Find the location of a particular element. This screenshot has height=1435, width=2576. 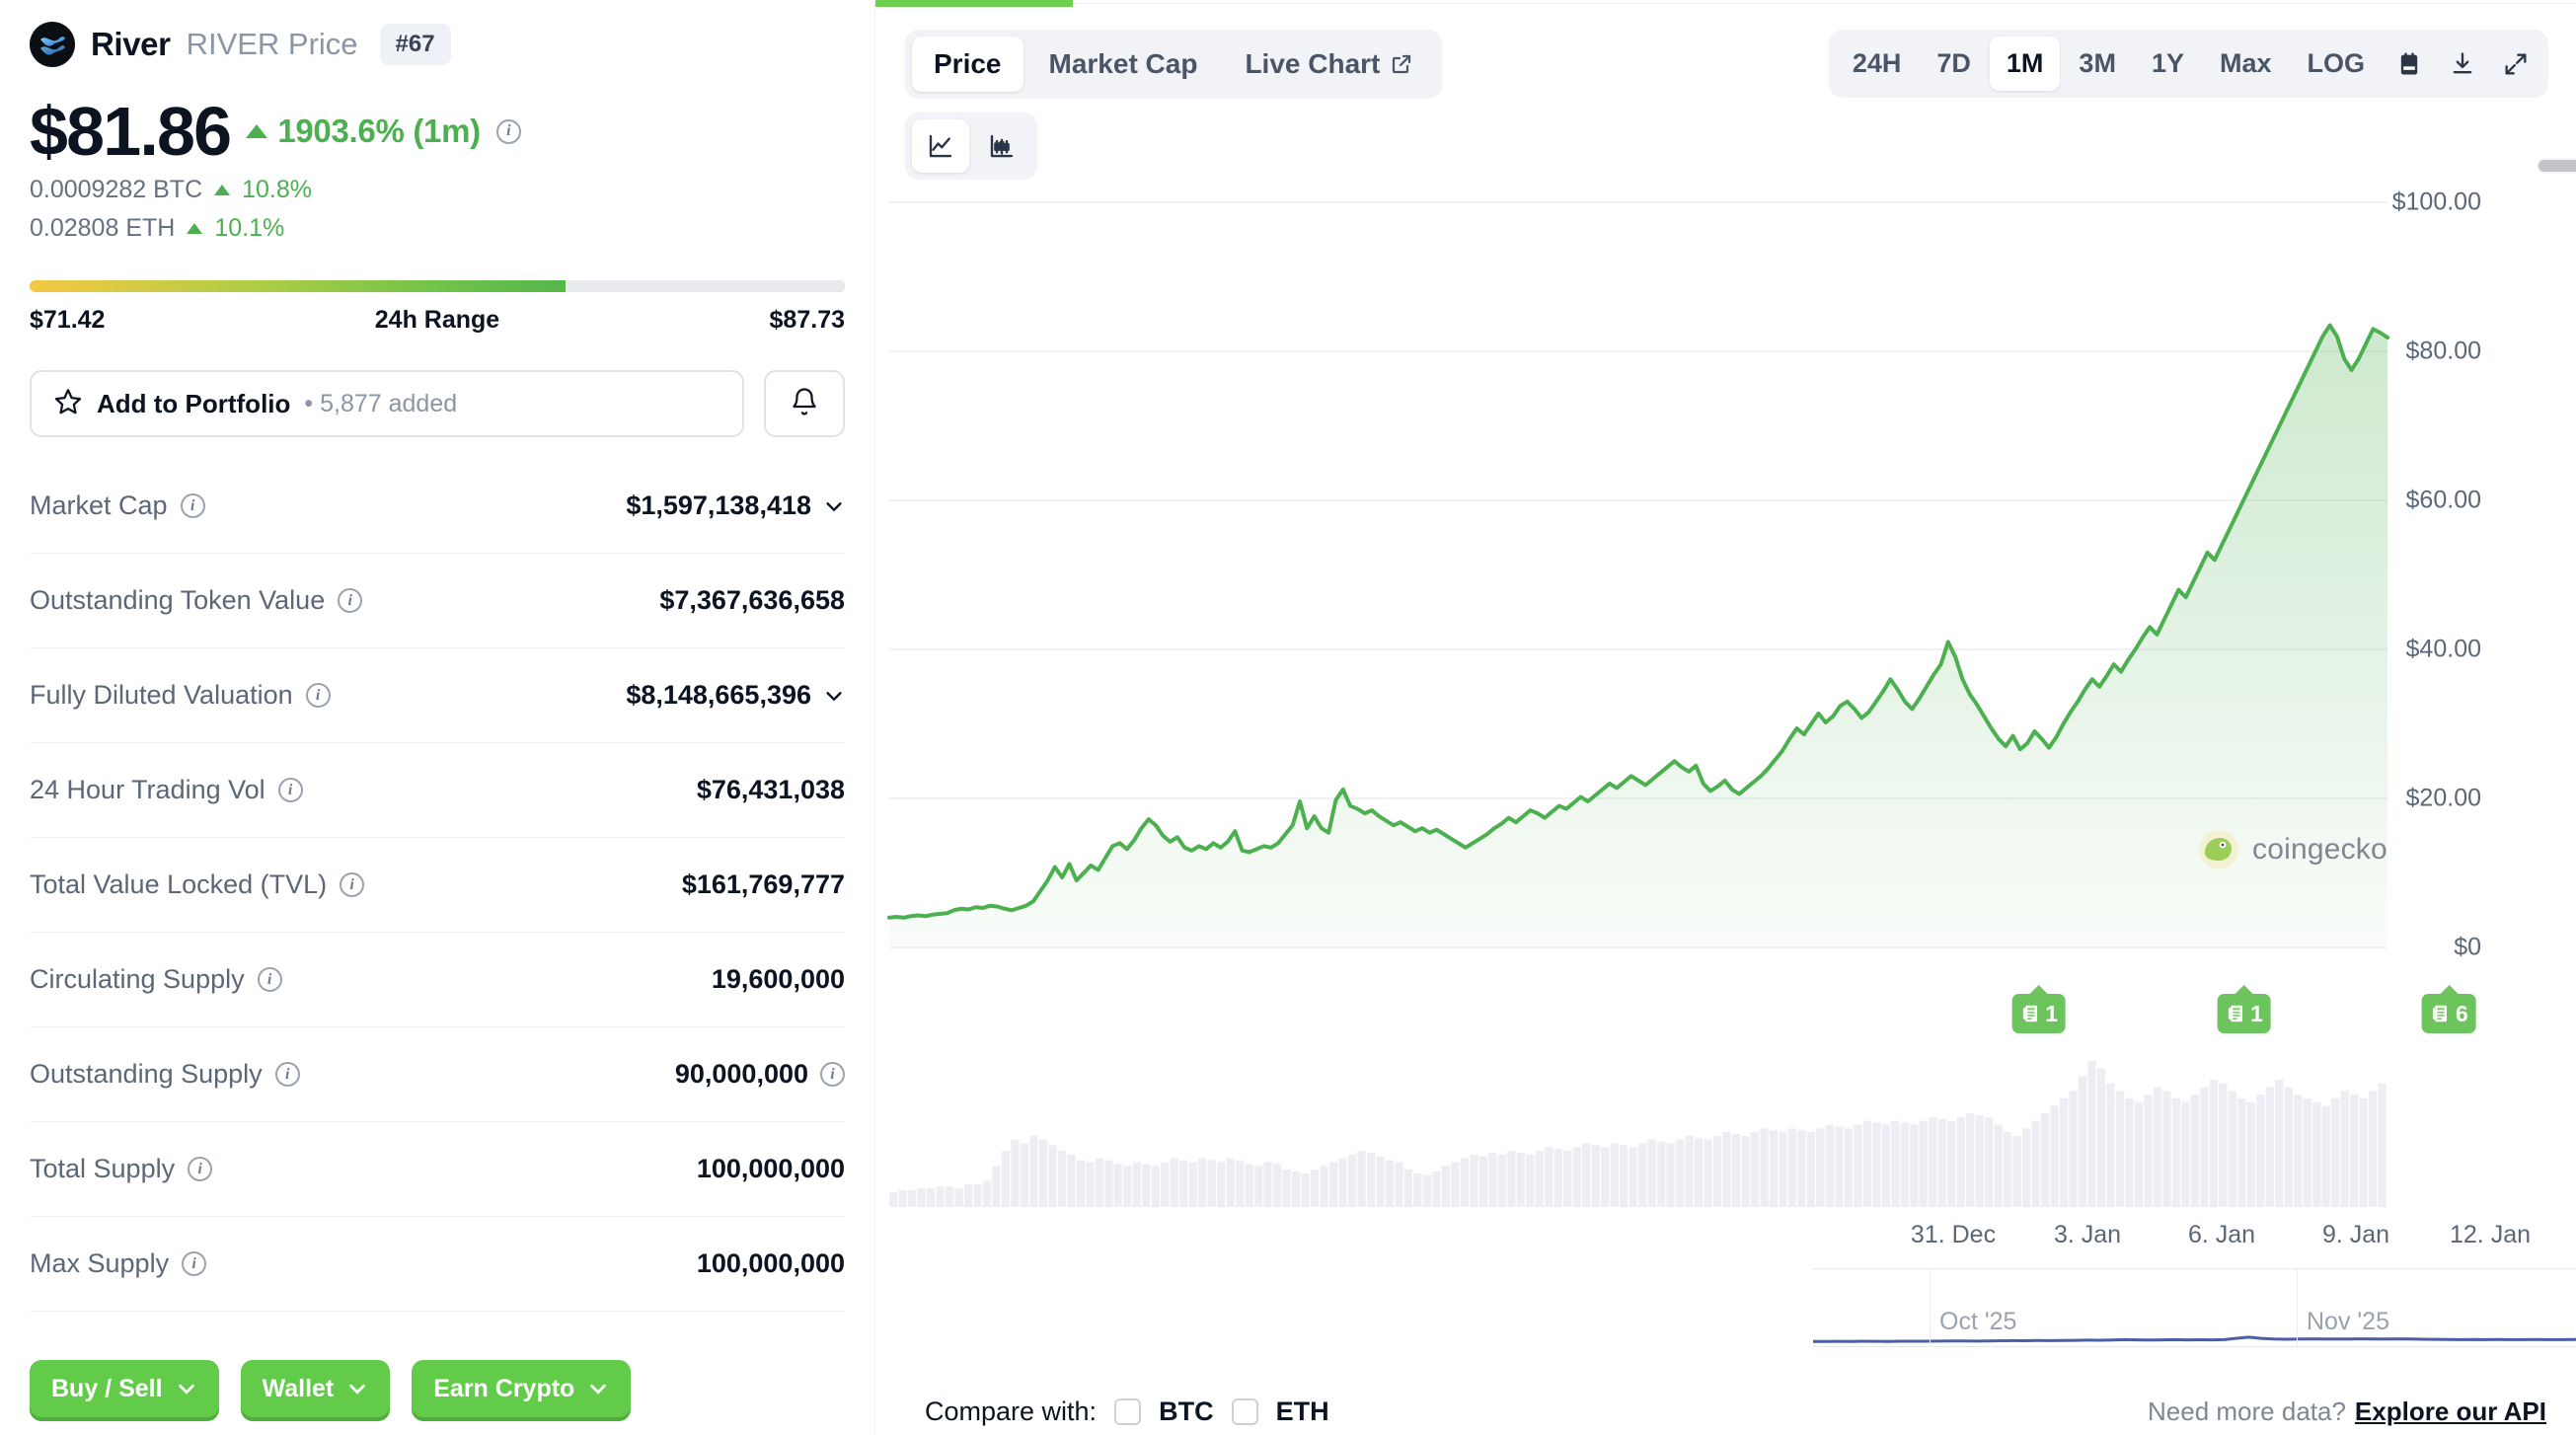

scrollbar-thumb is located at coordinates (2557, 166).